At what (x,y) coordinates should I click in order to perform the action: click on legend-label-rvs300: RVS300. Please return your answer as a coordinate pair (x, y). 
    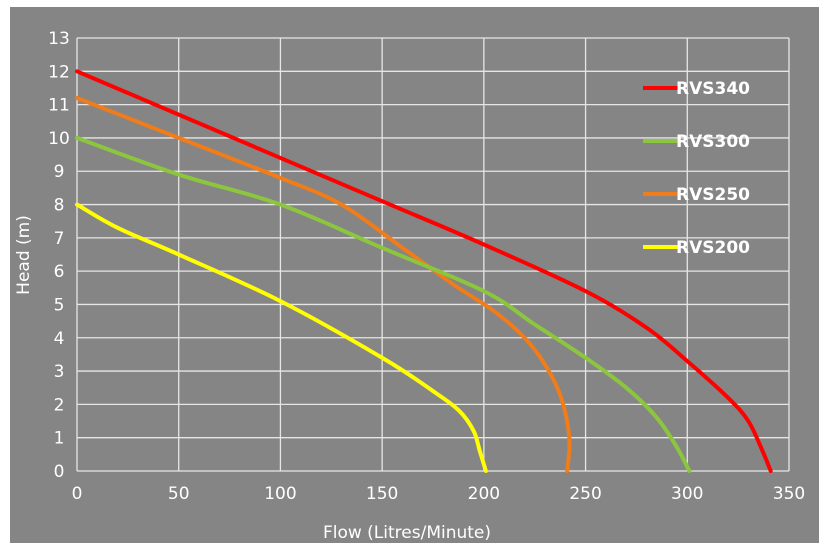
    Looking at the image, I should click on (713, 142).